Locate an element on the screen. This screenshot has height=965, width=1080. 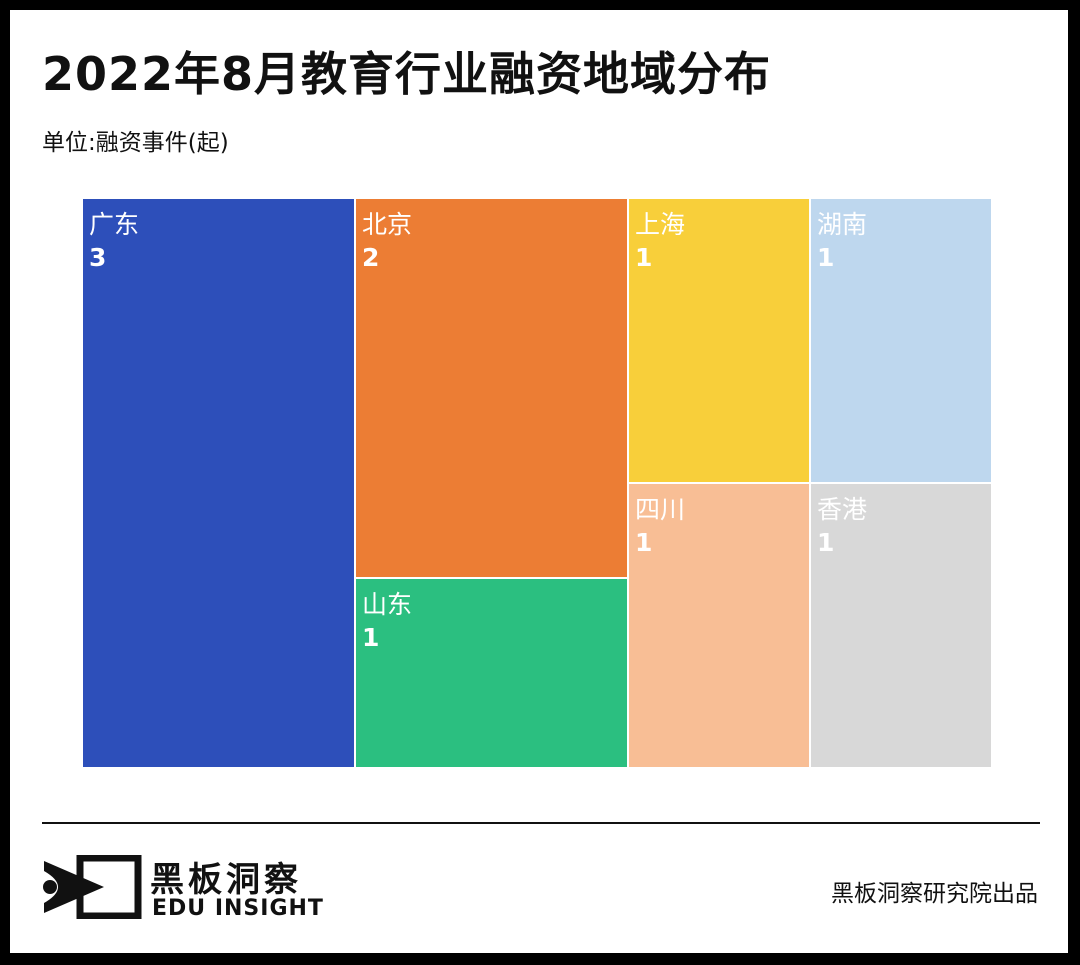
treemap-cell: 山东 1 is located at coordinates (491, 673).